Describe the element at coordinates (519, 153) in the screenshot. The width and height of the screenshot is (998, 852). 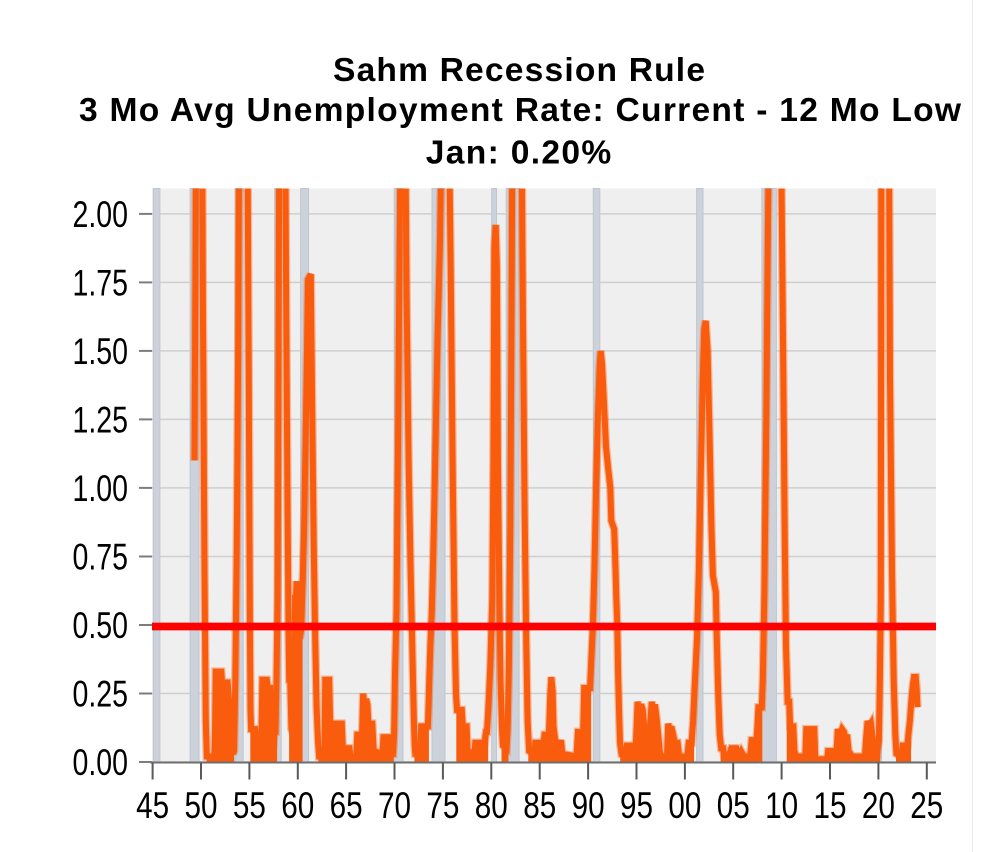
I see `svg-text: Jan: 0.20%` at that location.